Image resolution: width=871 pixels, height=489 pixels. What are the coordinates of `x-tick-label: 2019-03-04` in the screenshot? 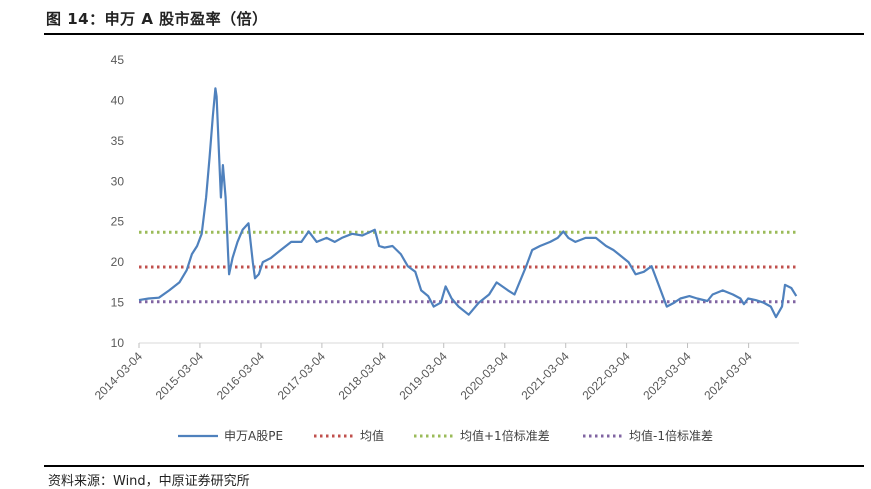 It's located at (424, 376).